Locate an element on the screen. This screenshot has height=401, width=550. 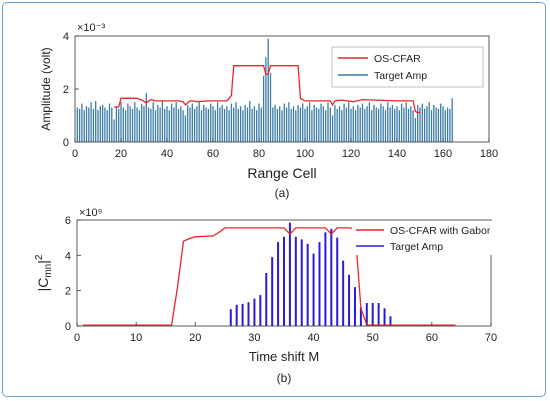
x-tick-label-b-50: 50 is located at coordinates (373, 338).